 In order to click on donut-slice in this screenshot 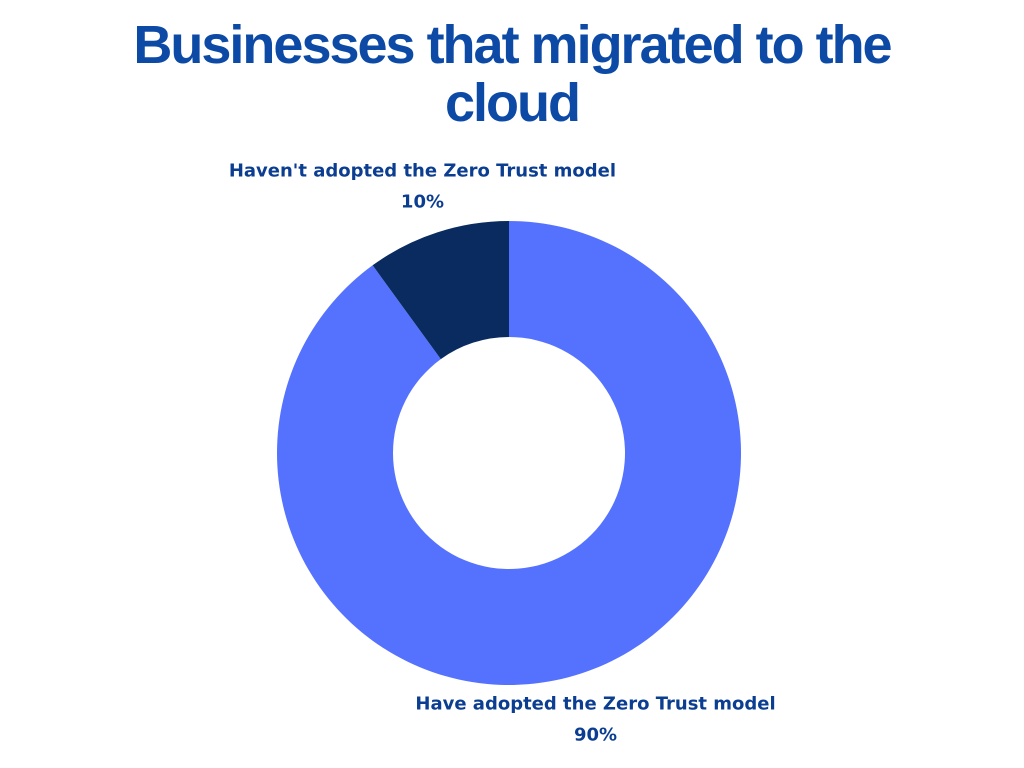, I will do `click(440, 290)`.